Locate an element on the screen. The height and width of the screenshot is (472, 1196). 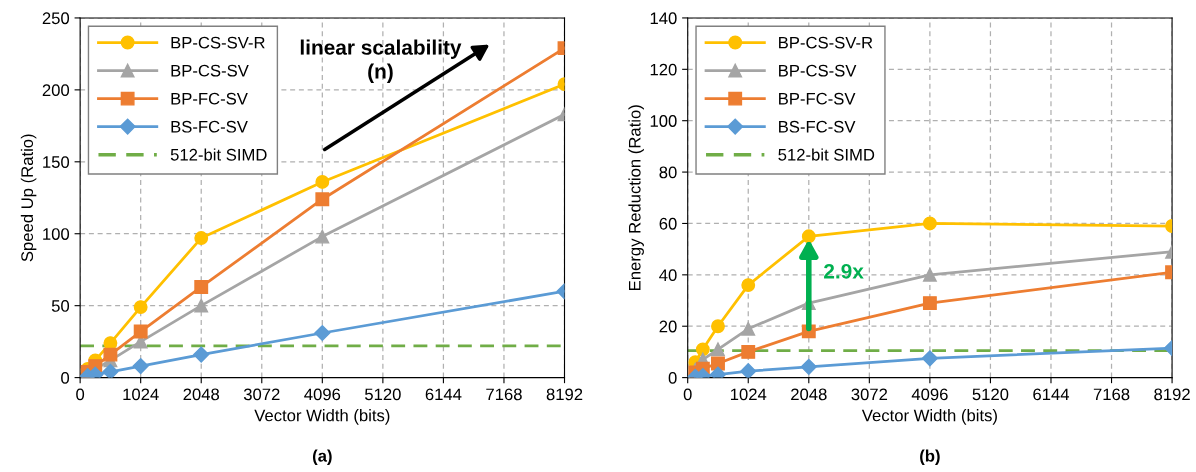
y-tick-label: 120 is located at coordinates (663, 69).